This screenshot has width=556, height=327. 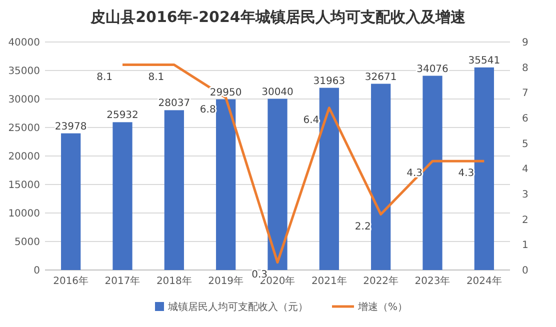 I want to click on data-label: 34076, so click(x=432, y=69).